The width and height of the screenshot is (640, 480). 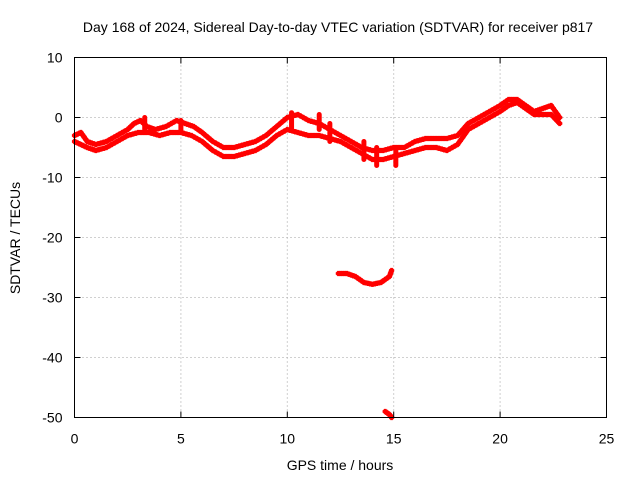 I want to click on x-axis-label: GPS time / hours, so click(x=340, y=465).